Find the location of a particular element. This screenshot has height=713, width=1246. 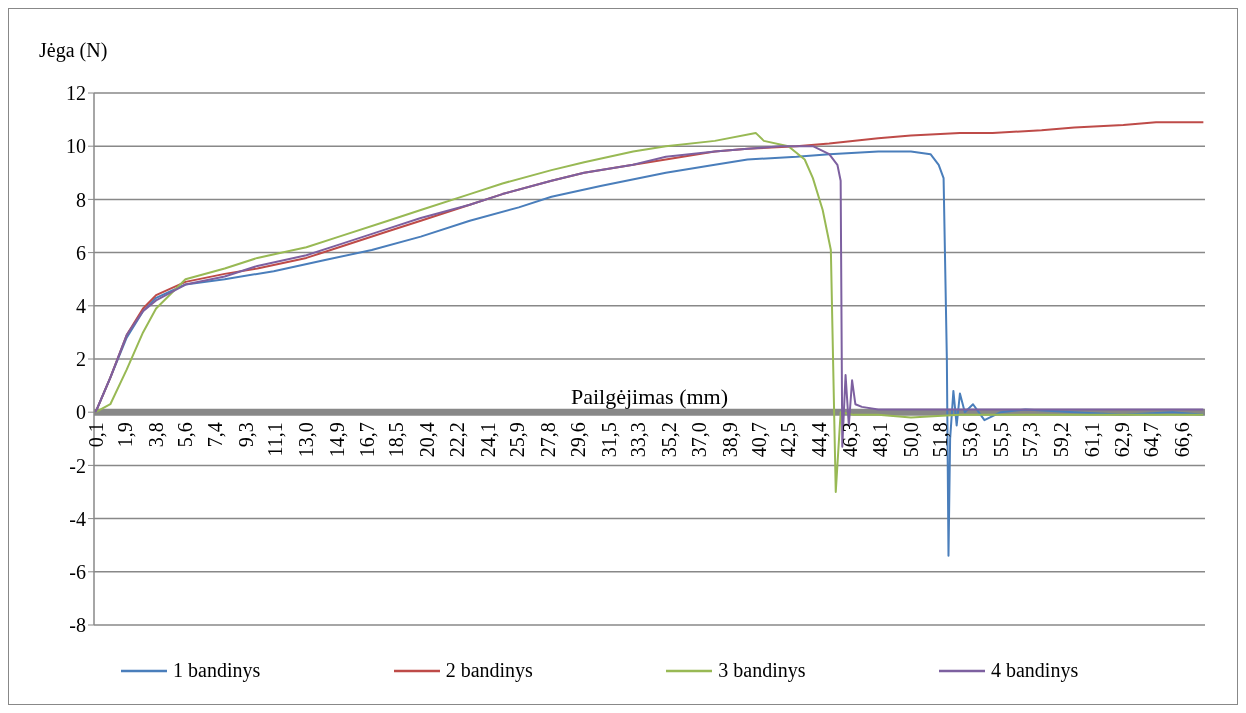

x-tick-label: 46,3 is located at coordinates (850, 440).